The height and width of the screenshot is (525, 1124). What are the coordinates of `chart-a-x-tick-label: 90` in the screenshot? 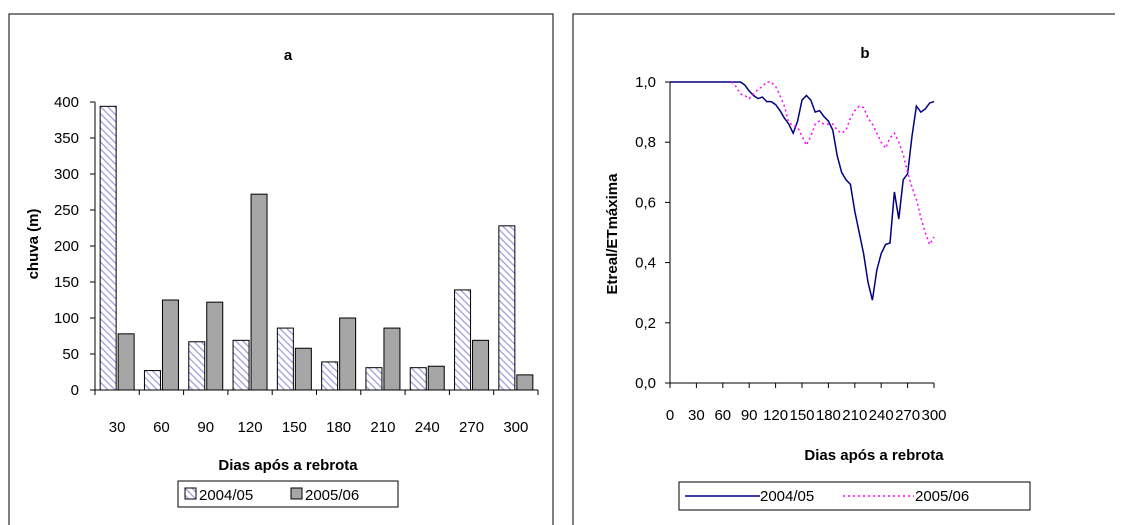 It's located at (205, 427).